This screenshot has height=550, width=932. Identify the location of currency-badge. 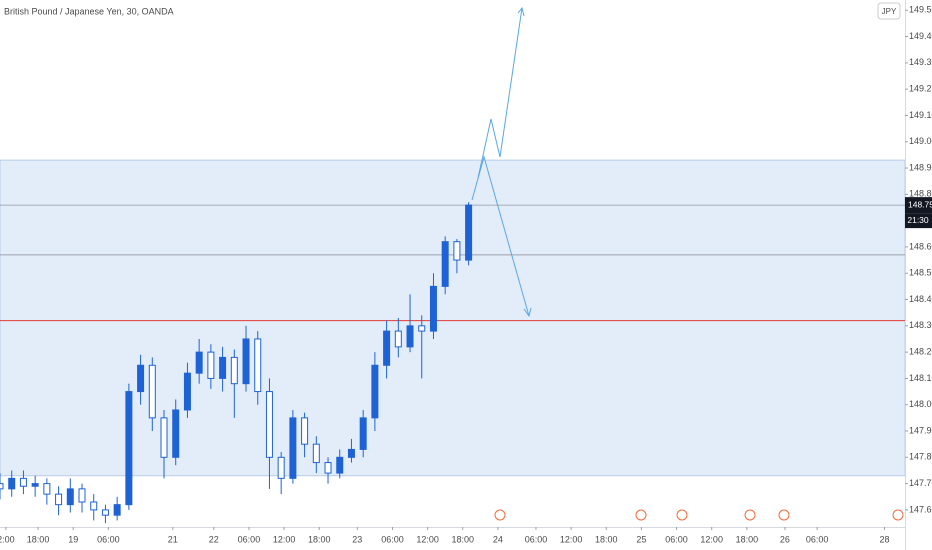
(889, 11).